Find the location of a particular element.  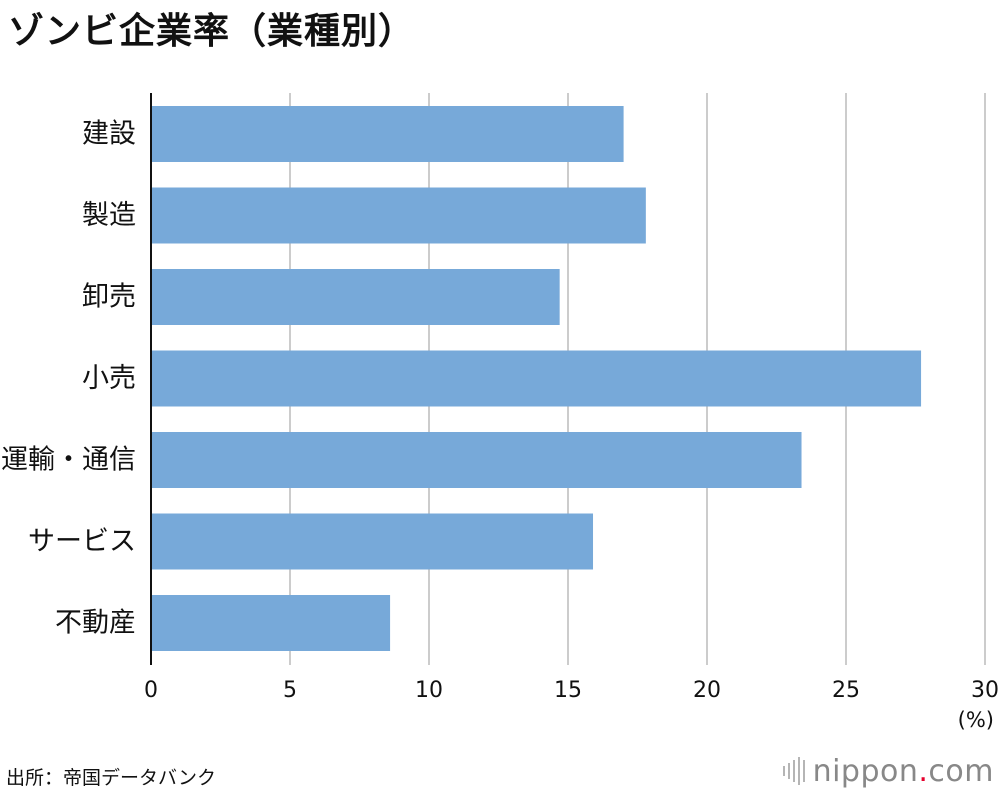

category-label: 建設 is located at coordinates (109, 134).